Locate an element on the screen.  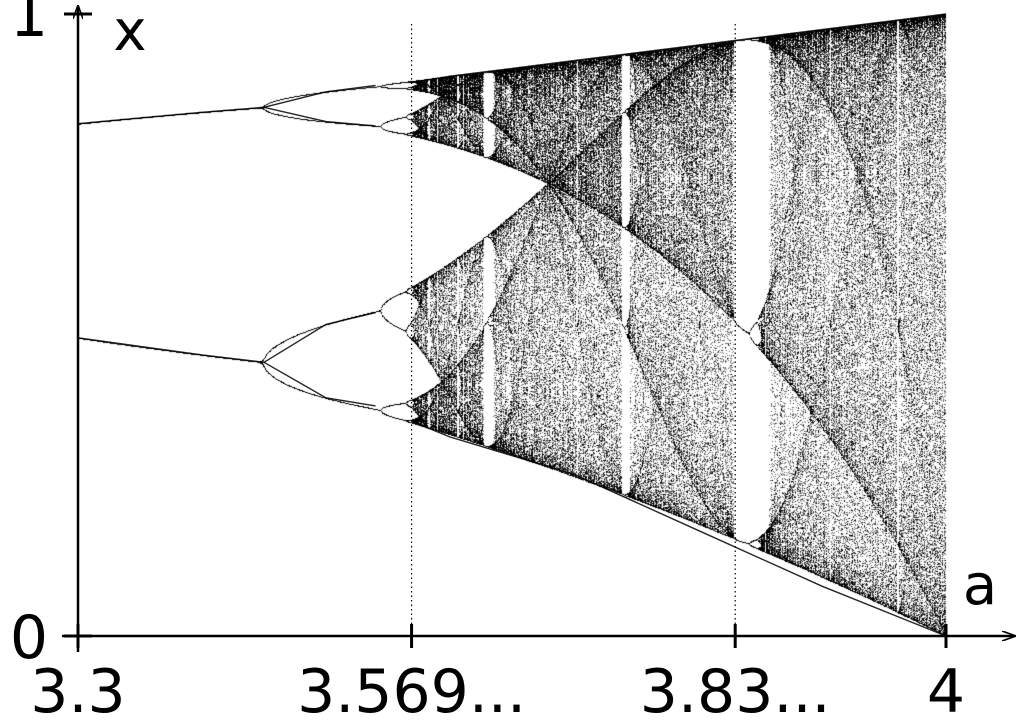
x-axis-label: a is located at coordinates (980, 585).